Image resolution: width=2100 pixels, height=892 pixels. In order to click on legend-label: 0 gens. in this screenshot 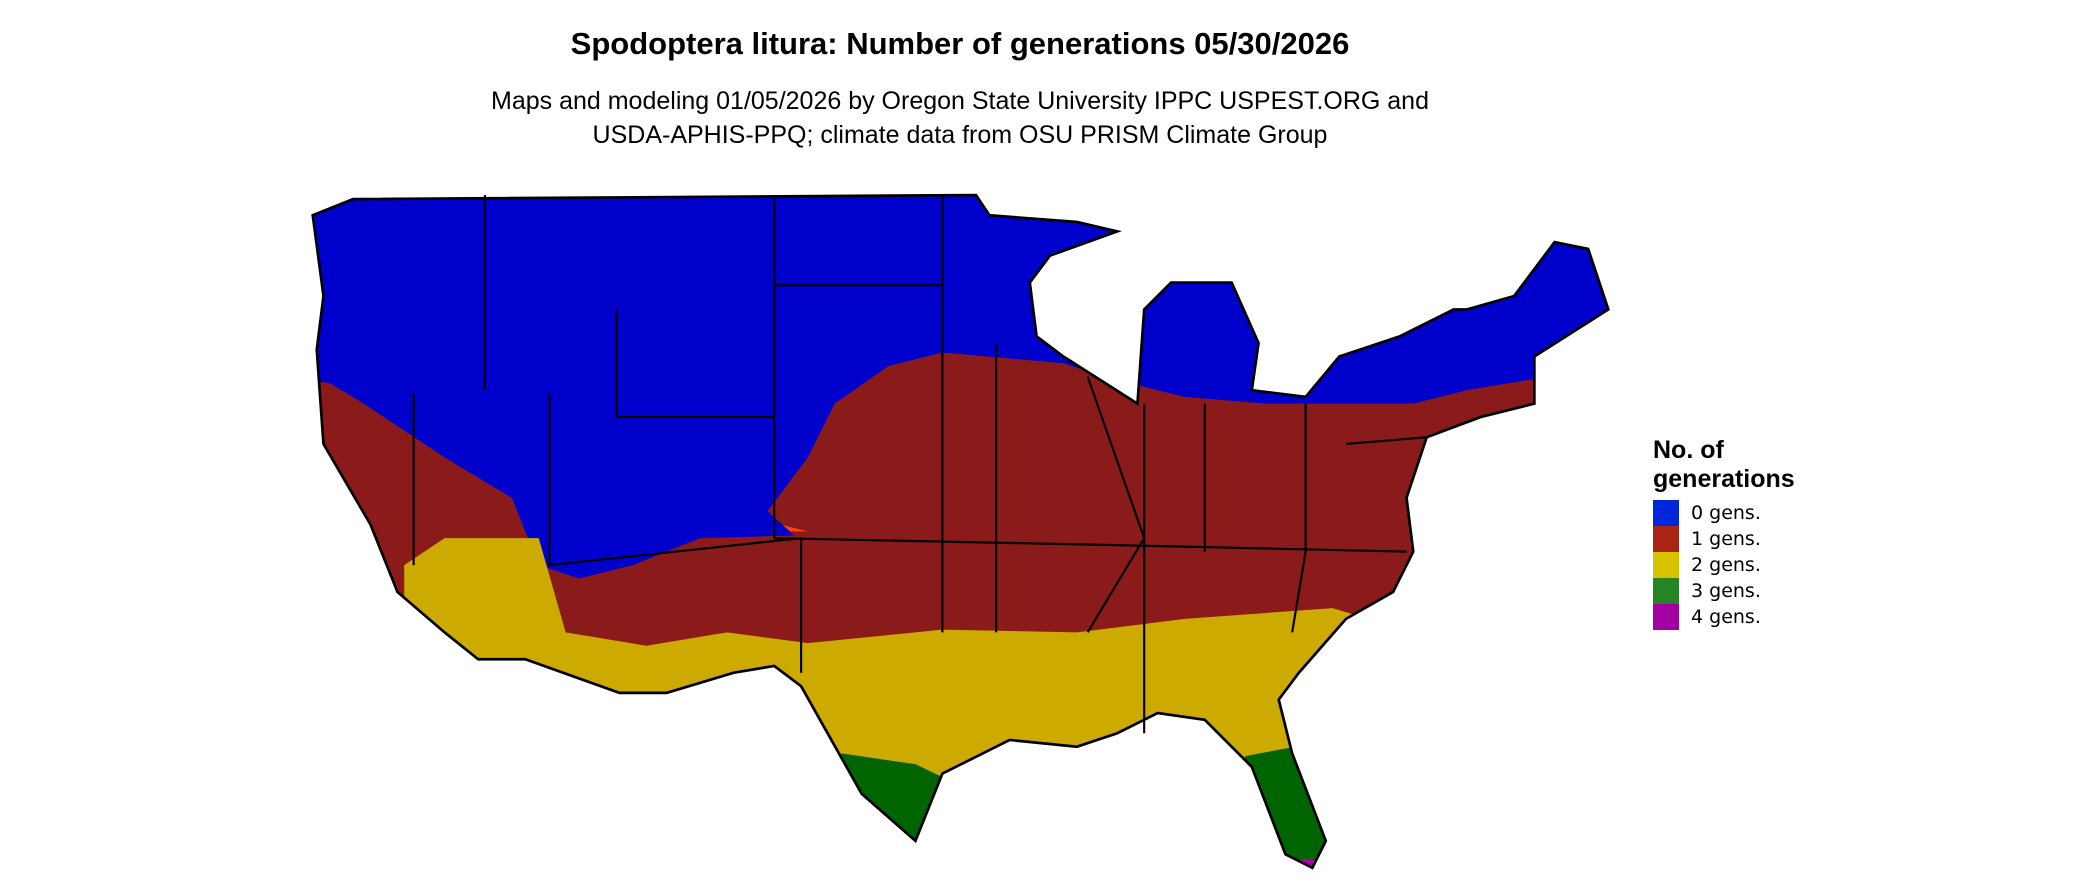, I will do `click(1726, 513)`.